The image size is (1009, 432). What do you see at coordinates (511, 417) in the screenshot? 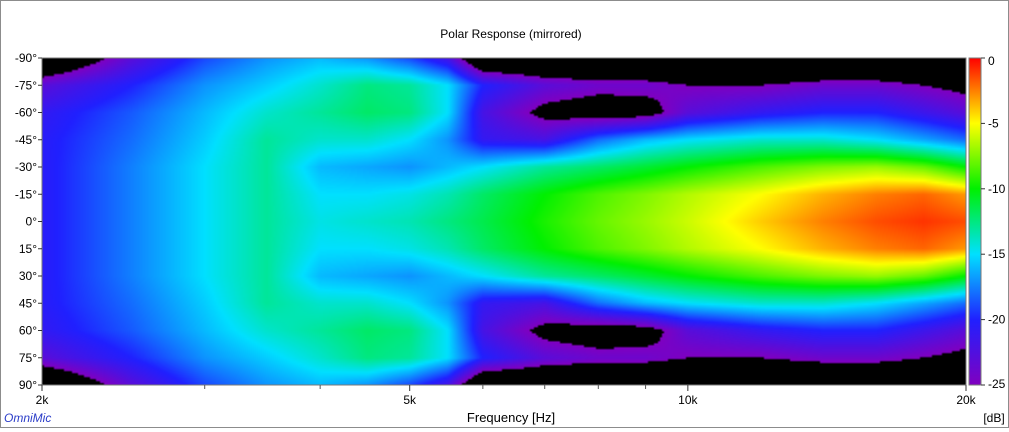
I see `x-axis-label: Frequency [Hz]` at bounding box center [511, 417].